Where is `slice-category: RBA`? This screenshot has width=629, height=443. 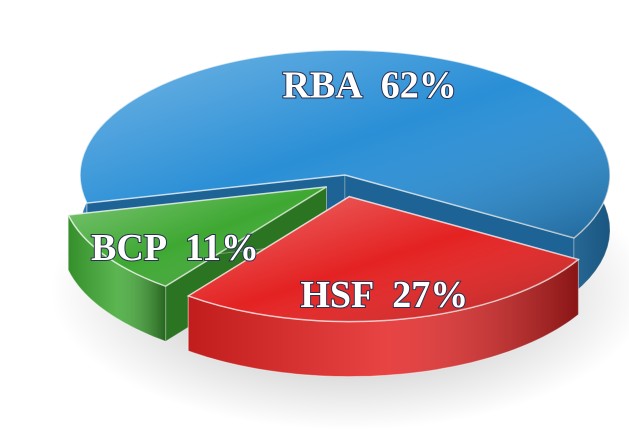 slice-category: RBA is located at coordinates (322, 85).